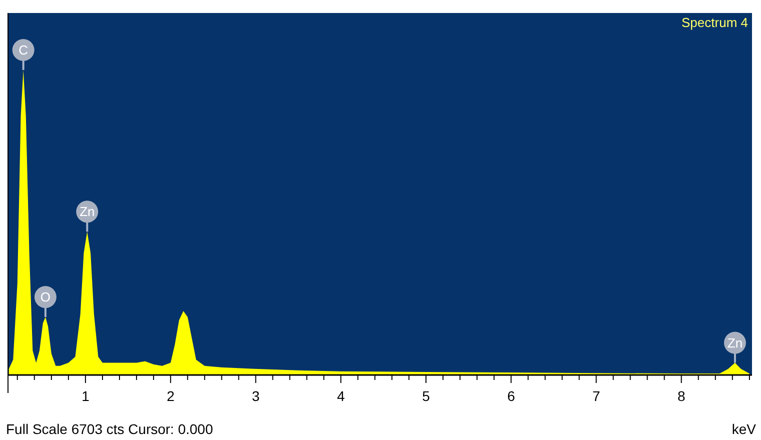  Describe the element at coordinates (340, 396) in the screenshot. I see `x-tick-label: 4` at that location.